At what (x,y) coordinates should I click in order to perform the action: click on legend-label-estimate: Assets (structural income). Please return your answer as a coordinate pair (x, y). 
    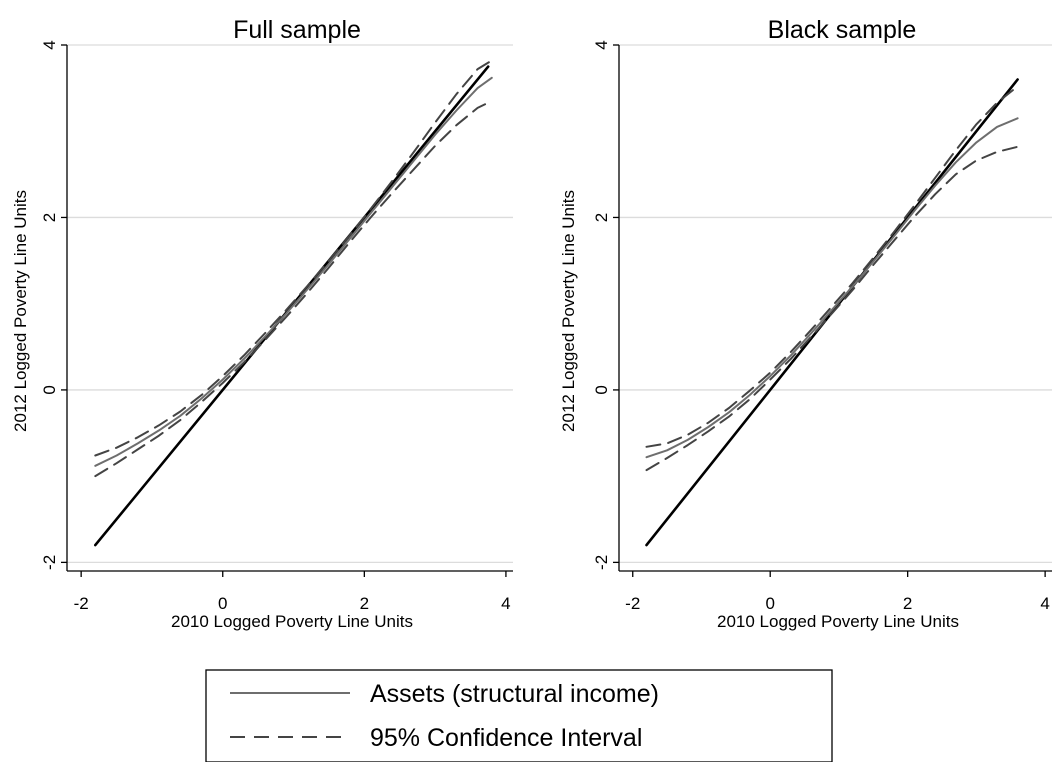
    Looking at the image, I should click on (514, 694).